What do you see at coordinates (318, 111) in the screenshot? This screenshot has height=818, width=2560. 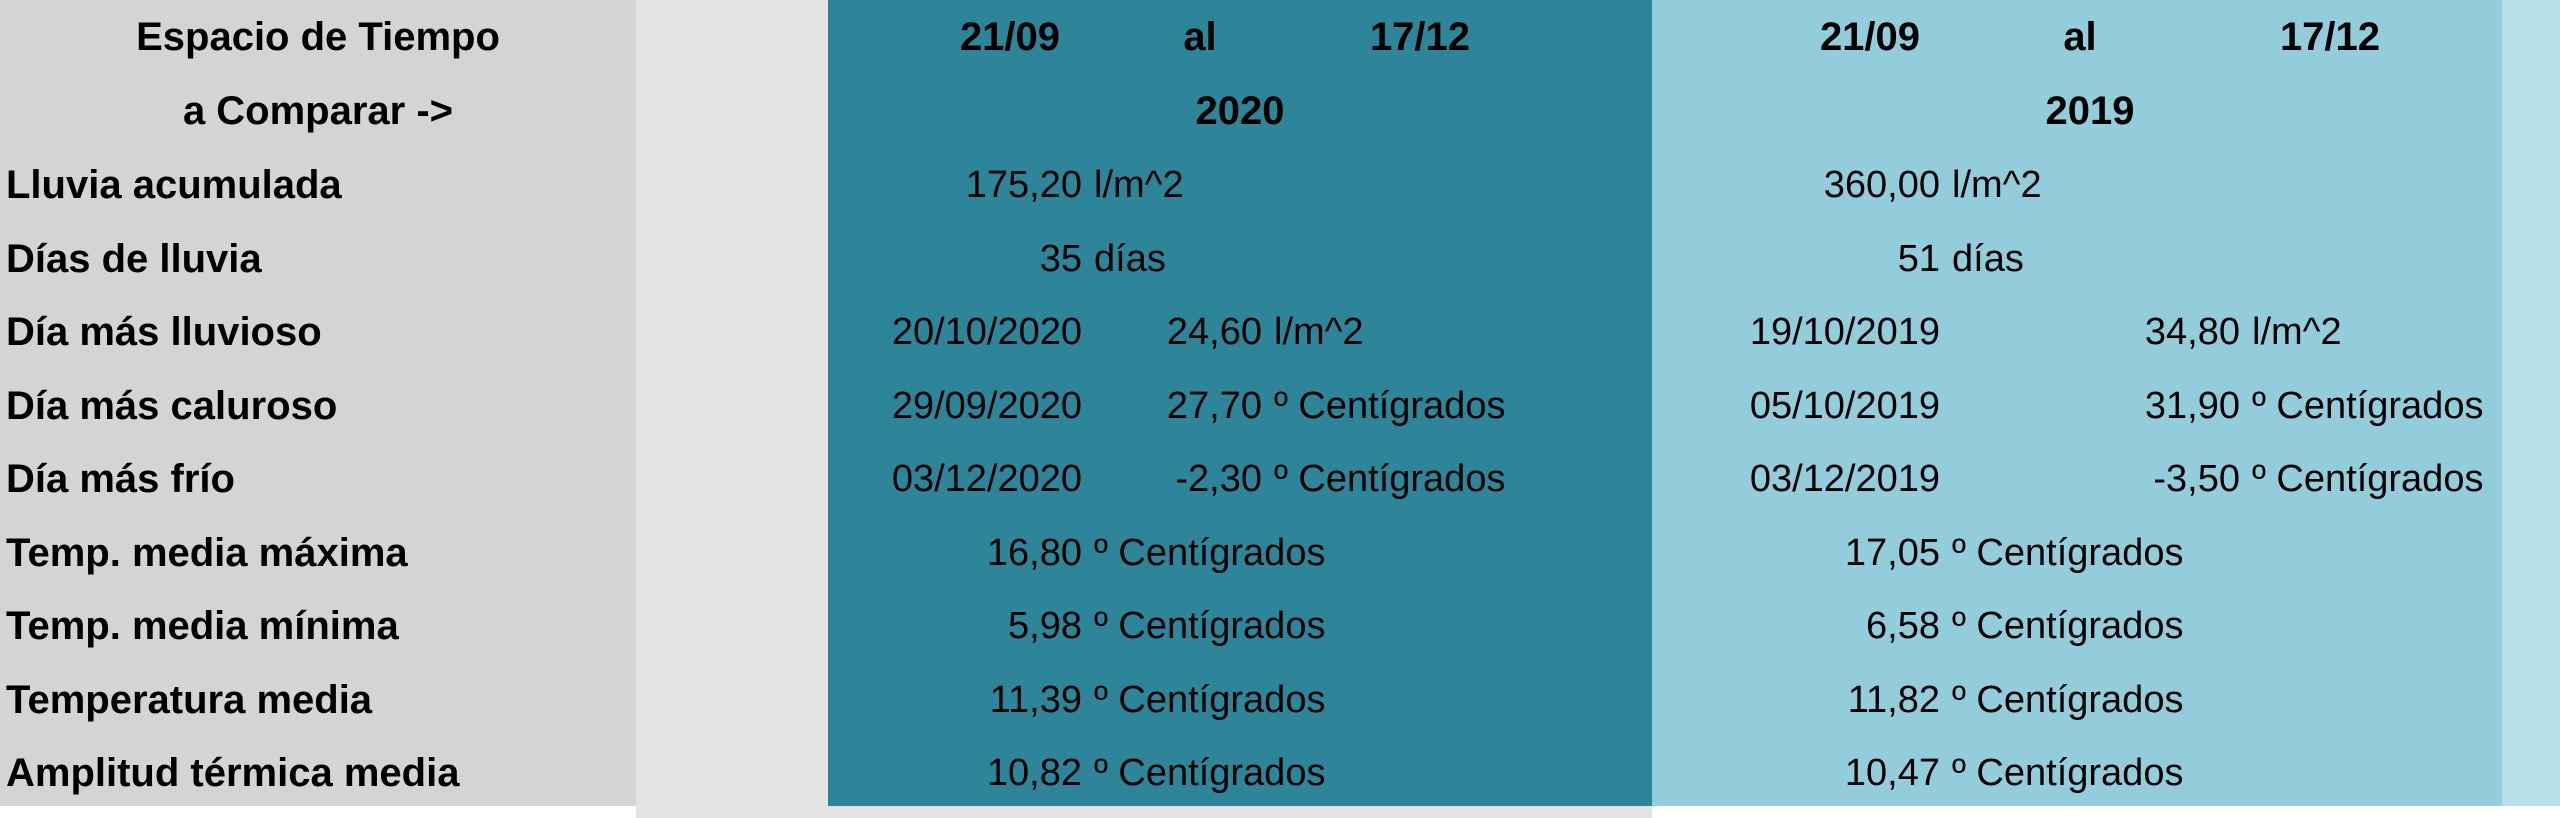 I see `header-label-line2: a Comparar ->` at bounding box center [318, 111].